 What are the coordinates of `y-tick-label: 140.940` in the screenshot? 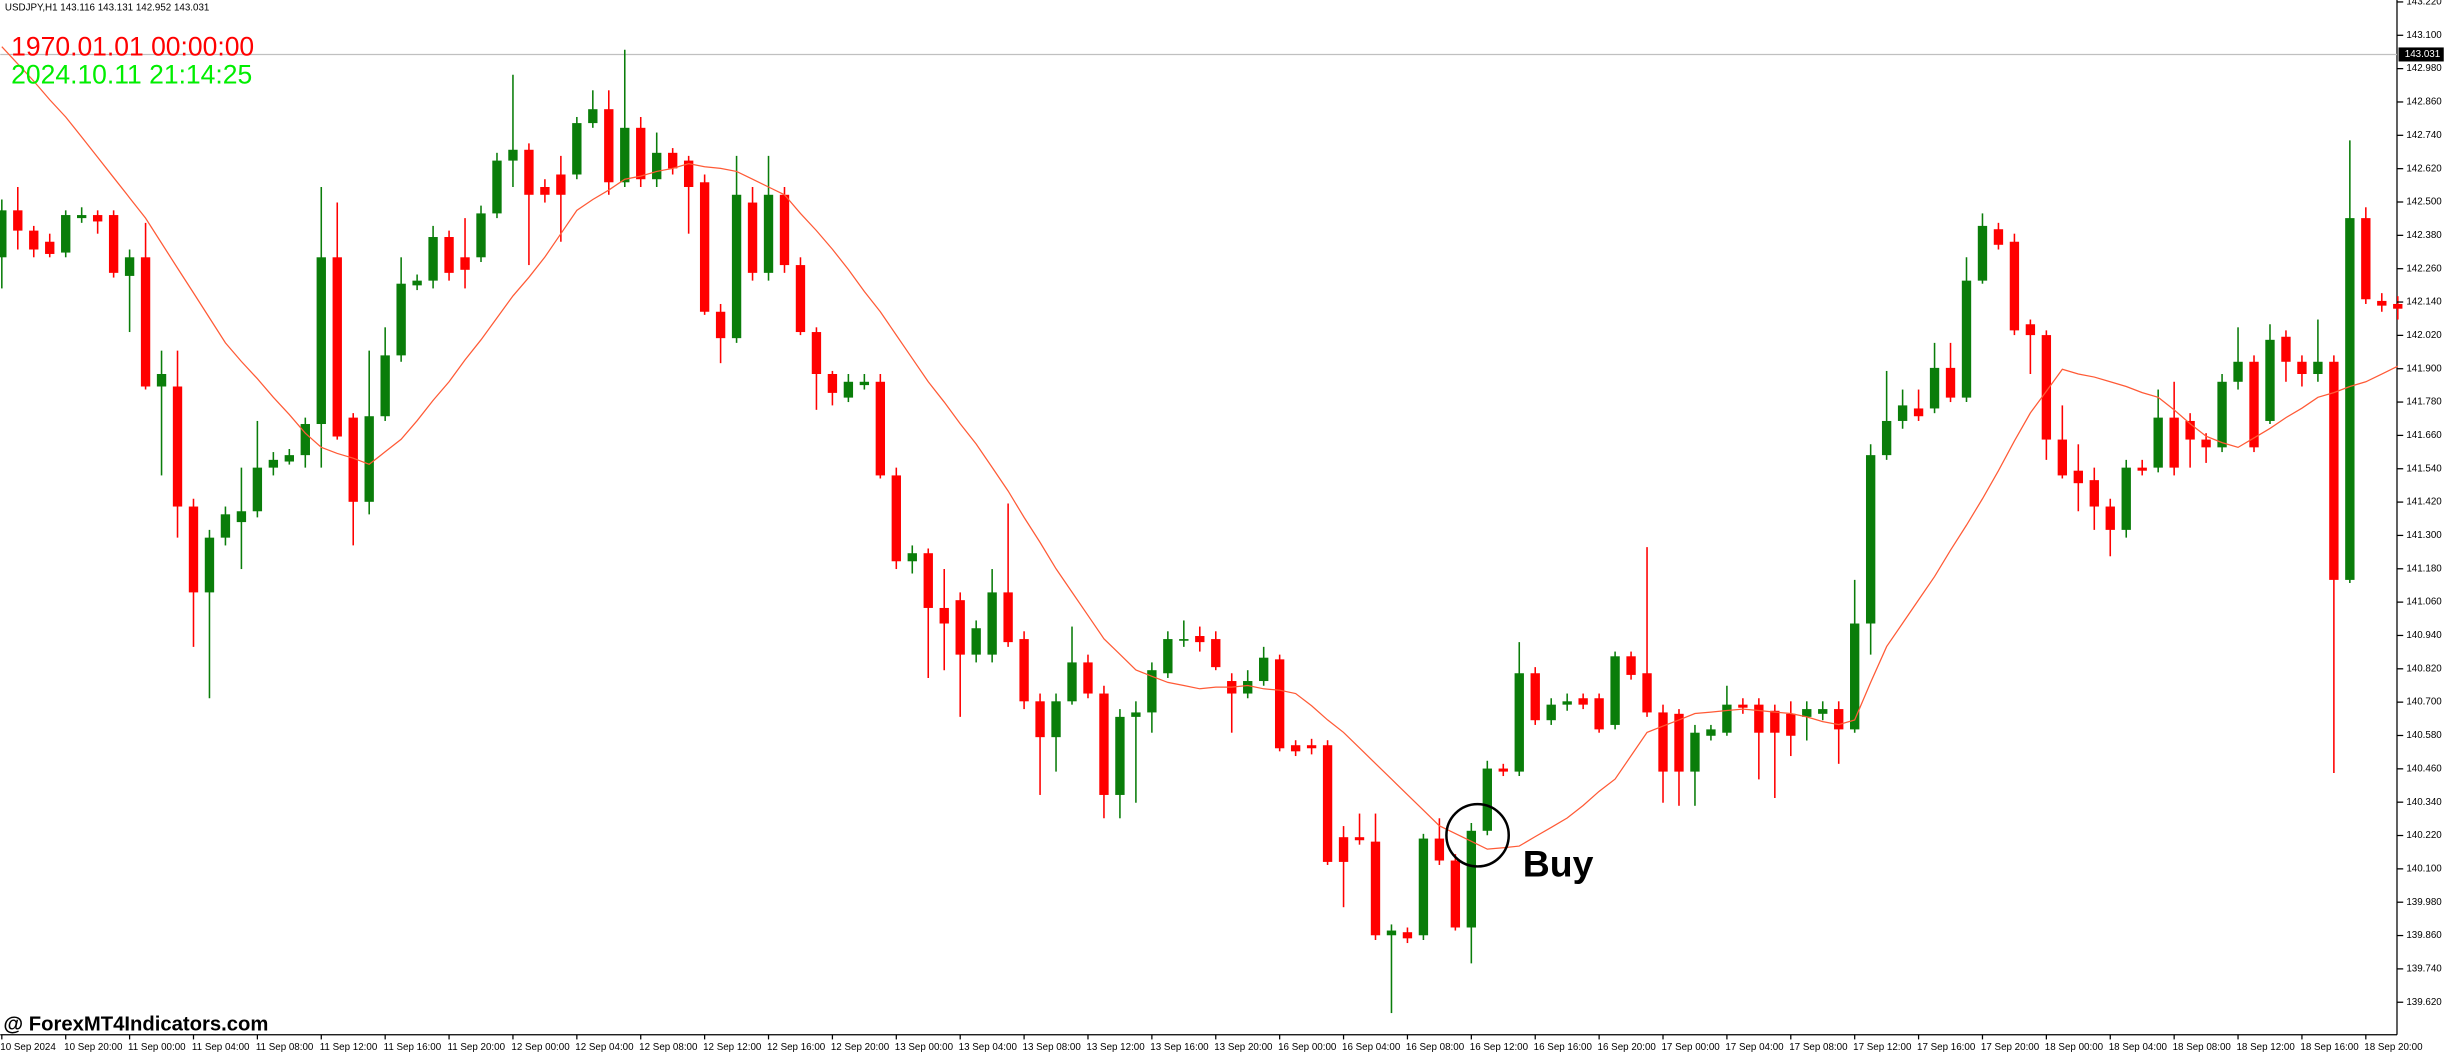 It's located at (2424, 635).